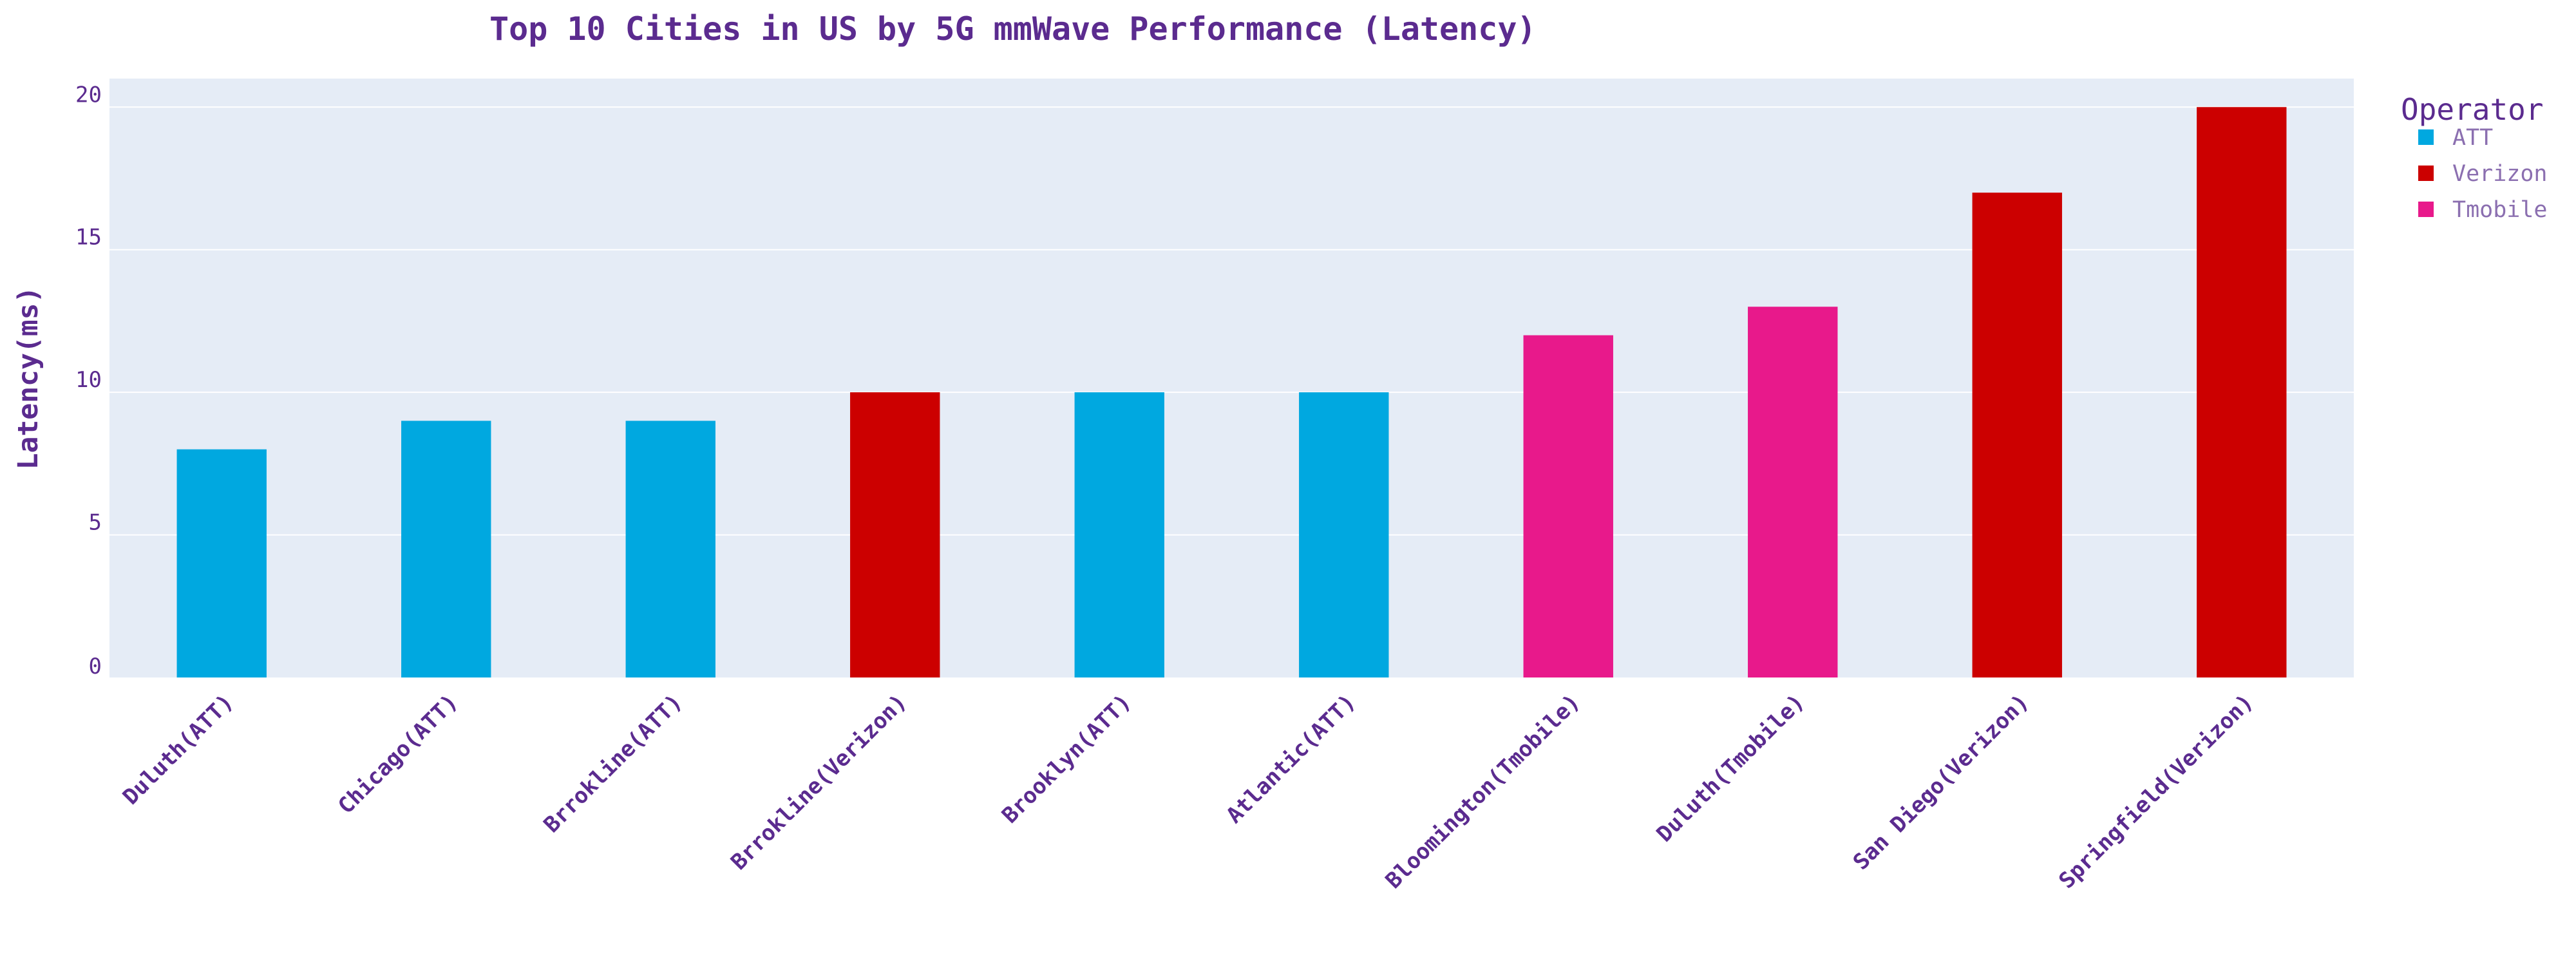 The height and width of the screenshot is (966, 2576). What do you see at coordinates (178, 749) in the screenshot?
I see `x-tick-label: Duluth(ATT)` at bounding box center [178, 749].